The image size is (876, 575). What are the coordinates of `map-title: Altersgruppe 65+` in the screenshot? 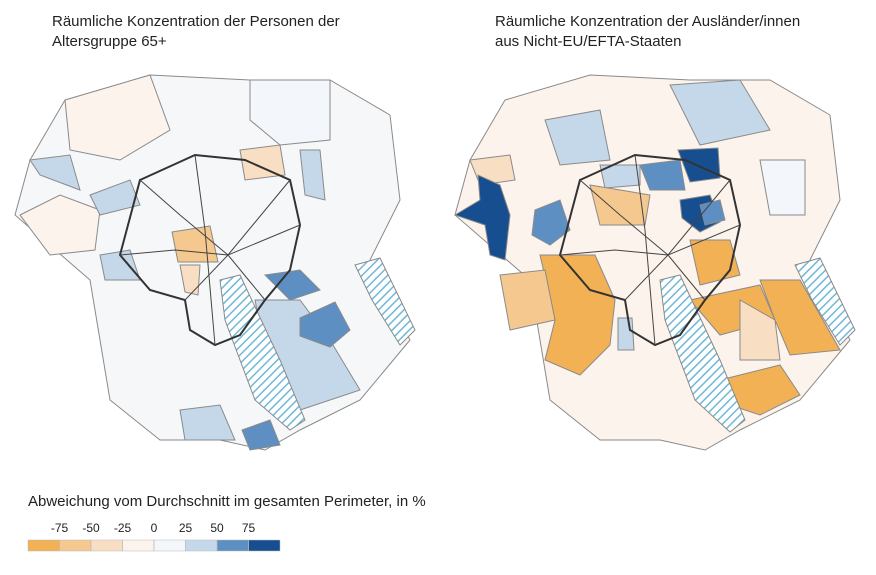 It's located at (109, 41).